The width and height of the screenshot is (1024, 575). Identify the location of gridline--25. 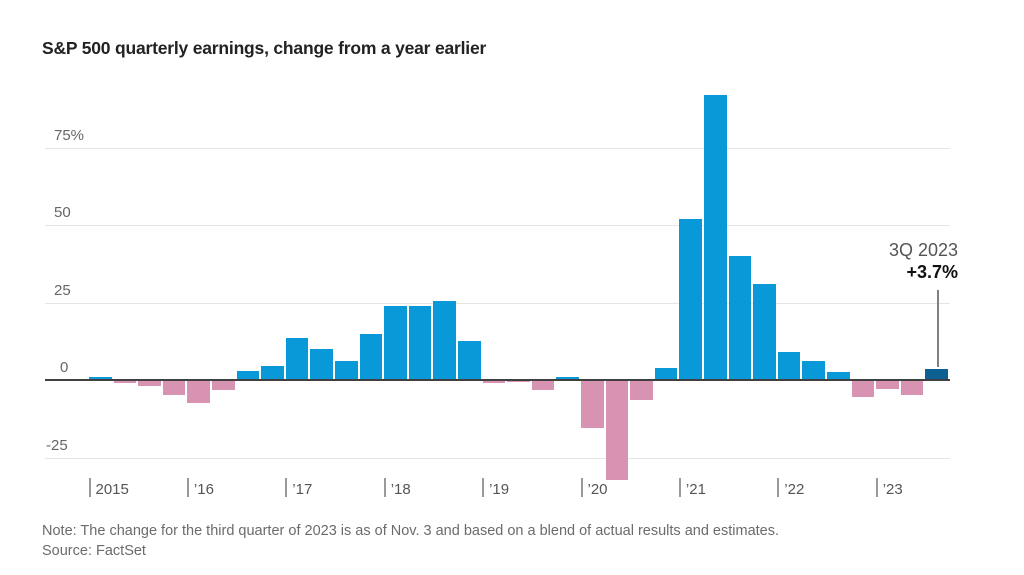
(497, 458).